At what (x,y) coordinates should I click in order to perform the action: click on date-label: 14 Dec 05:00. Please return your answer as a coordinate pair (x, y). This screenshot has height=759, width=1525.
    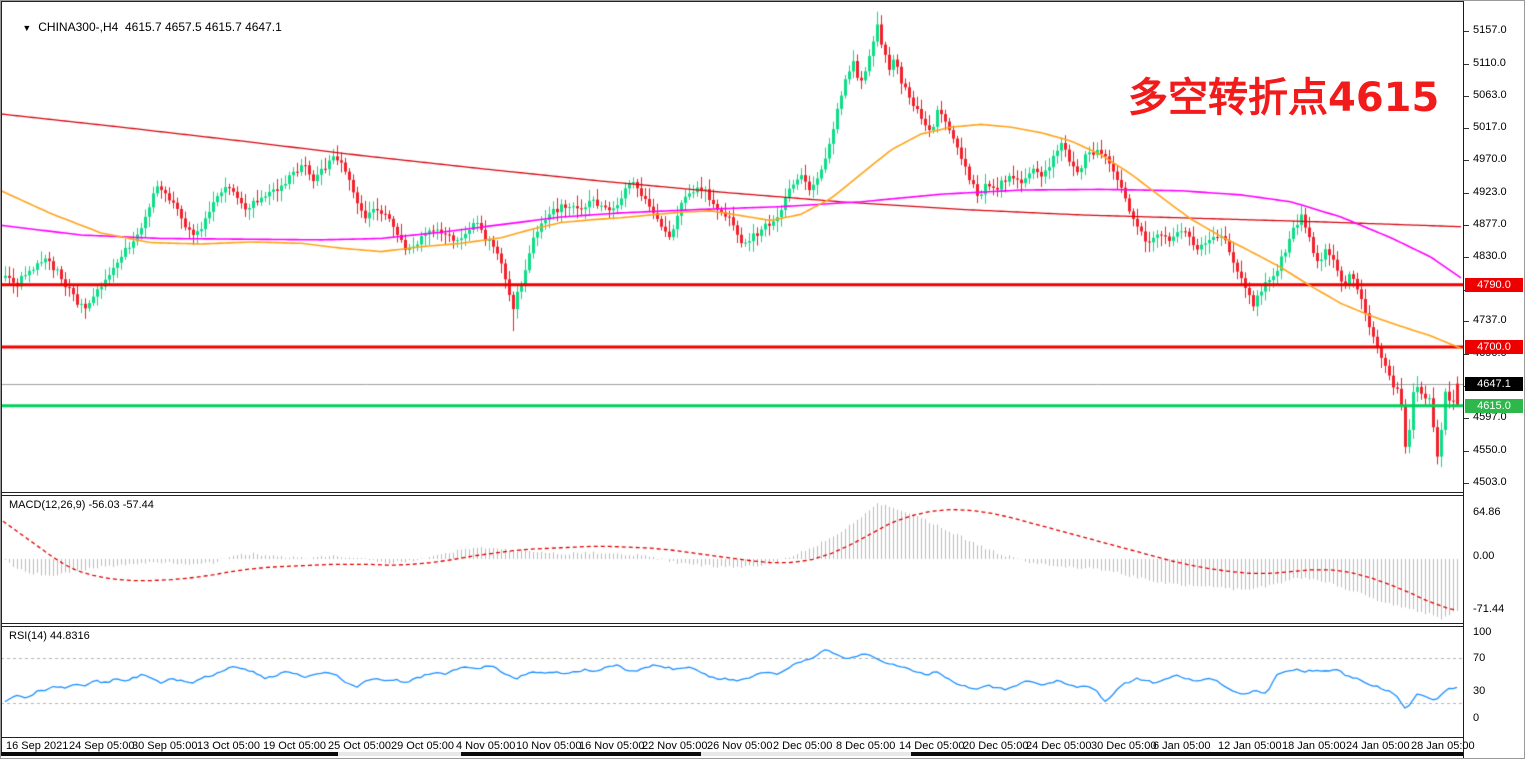
    Looking at the image, I should click on (932, 746).